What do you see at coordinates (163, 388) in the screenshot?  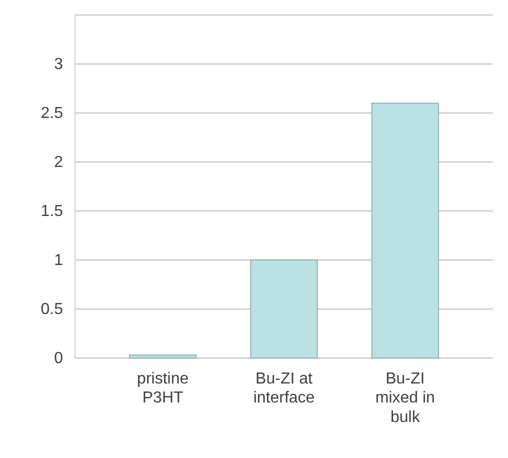 I see `x-tick-label: pristine P3HT` at bounding box center [163, 388].